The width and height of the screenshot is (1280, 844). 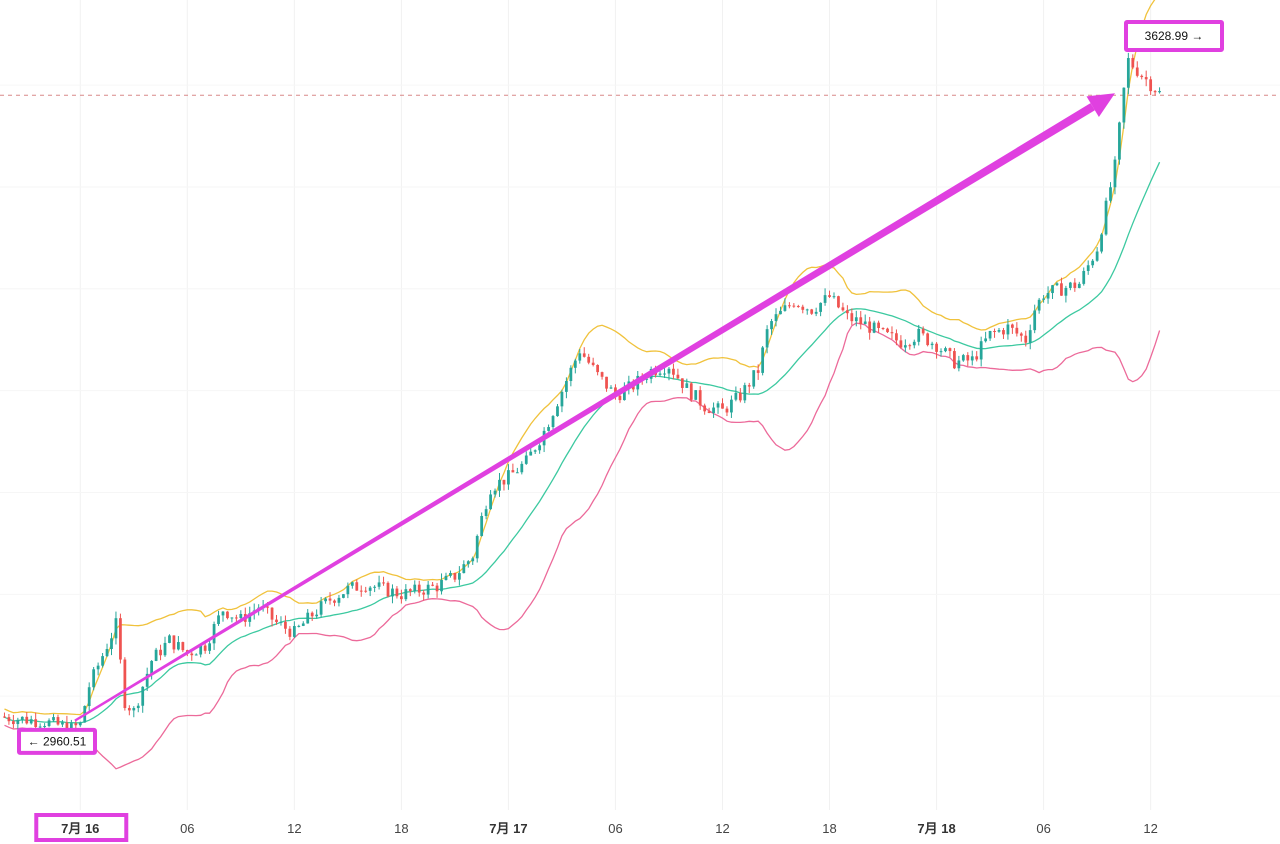 What do you see at coordinates (57, 741) in the screenshot?
I see `low-price-highlight-box` at bounding box center [57, 741].